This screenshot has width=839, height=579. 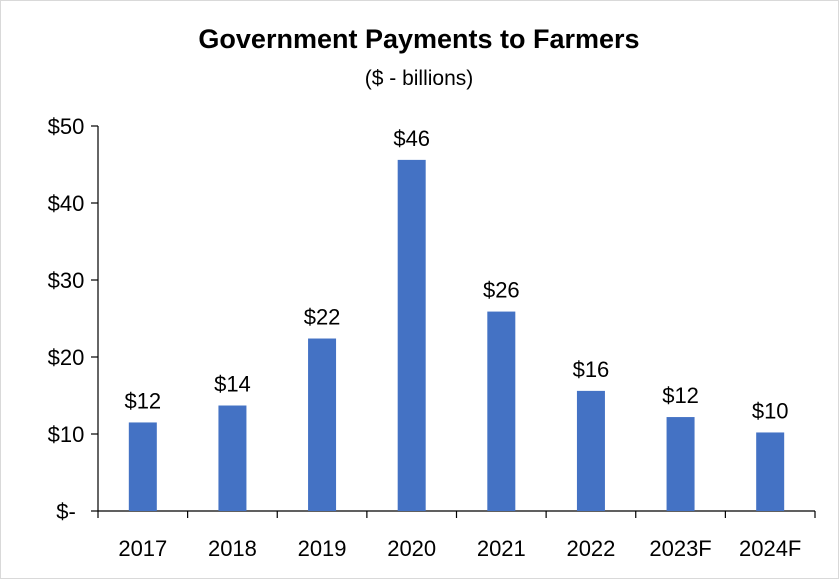 What do you see at coordinates (456, 535) in the screenshot?
I see `x-axis: 2017 2018 2019 2020 2021 2022 2023F 2024F` at bounding box center [456, 535].